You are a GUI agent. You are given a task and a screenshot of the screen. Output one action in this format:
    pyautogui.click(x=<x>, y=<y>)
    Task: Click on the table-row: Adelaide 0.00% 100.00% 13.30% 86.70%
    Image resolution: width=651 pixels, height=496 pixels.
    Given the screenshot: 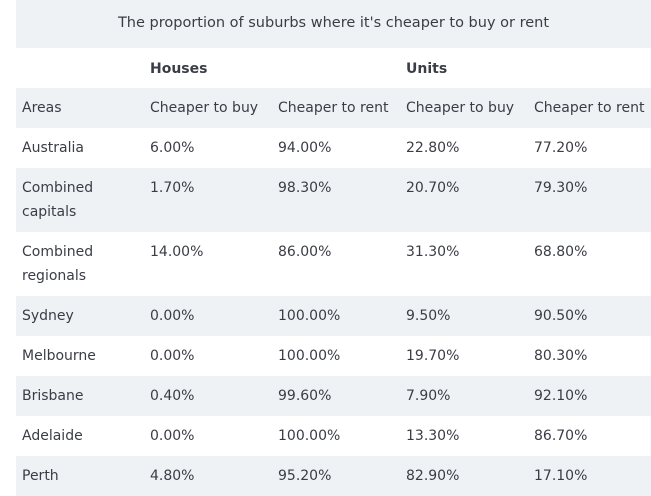 What is the action you would take?
    pyautogui.click(x=333, y=436)
    